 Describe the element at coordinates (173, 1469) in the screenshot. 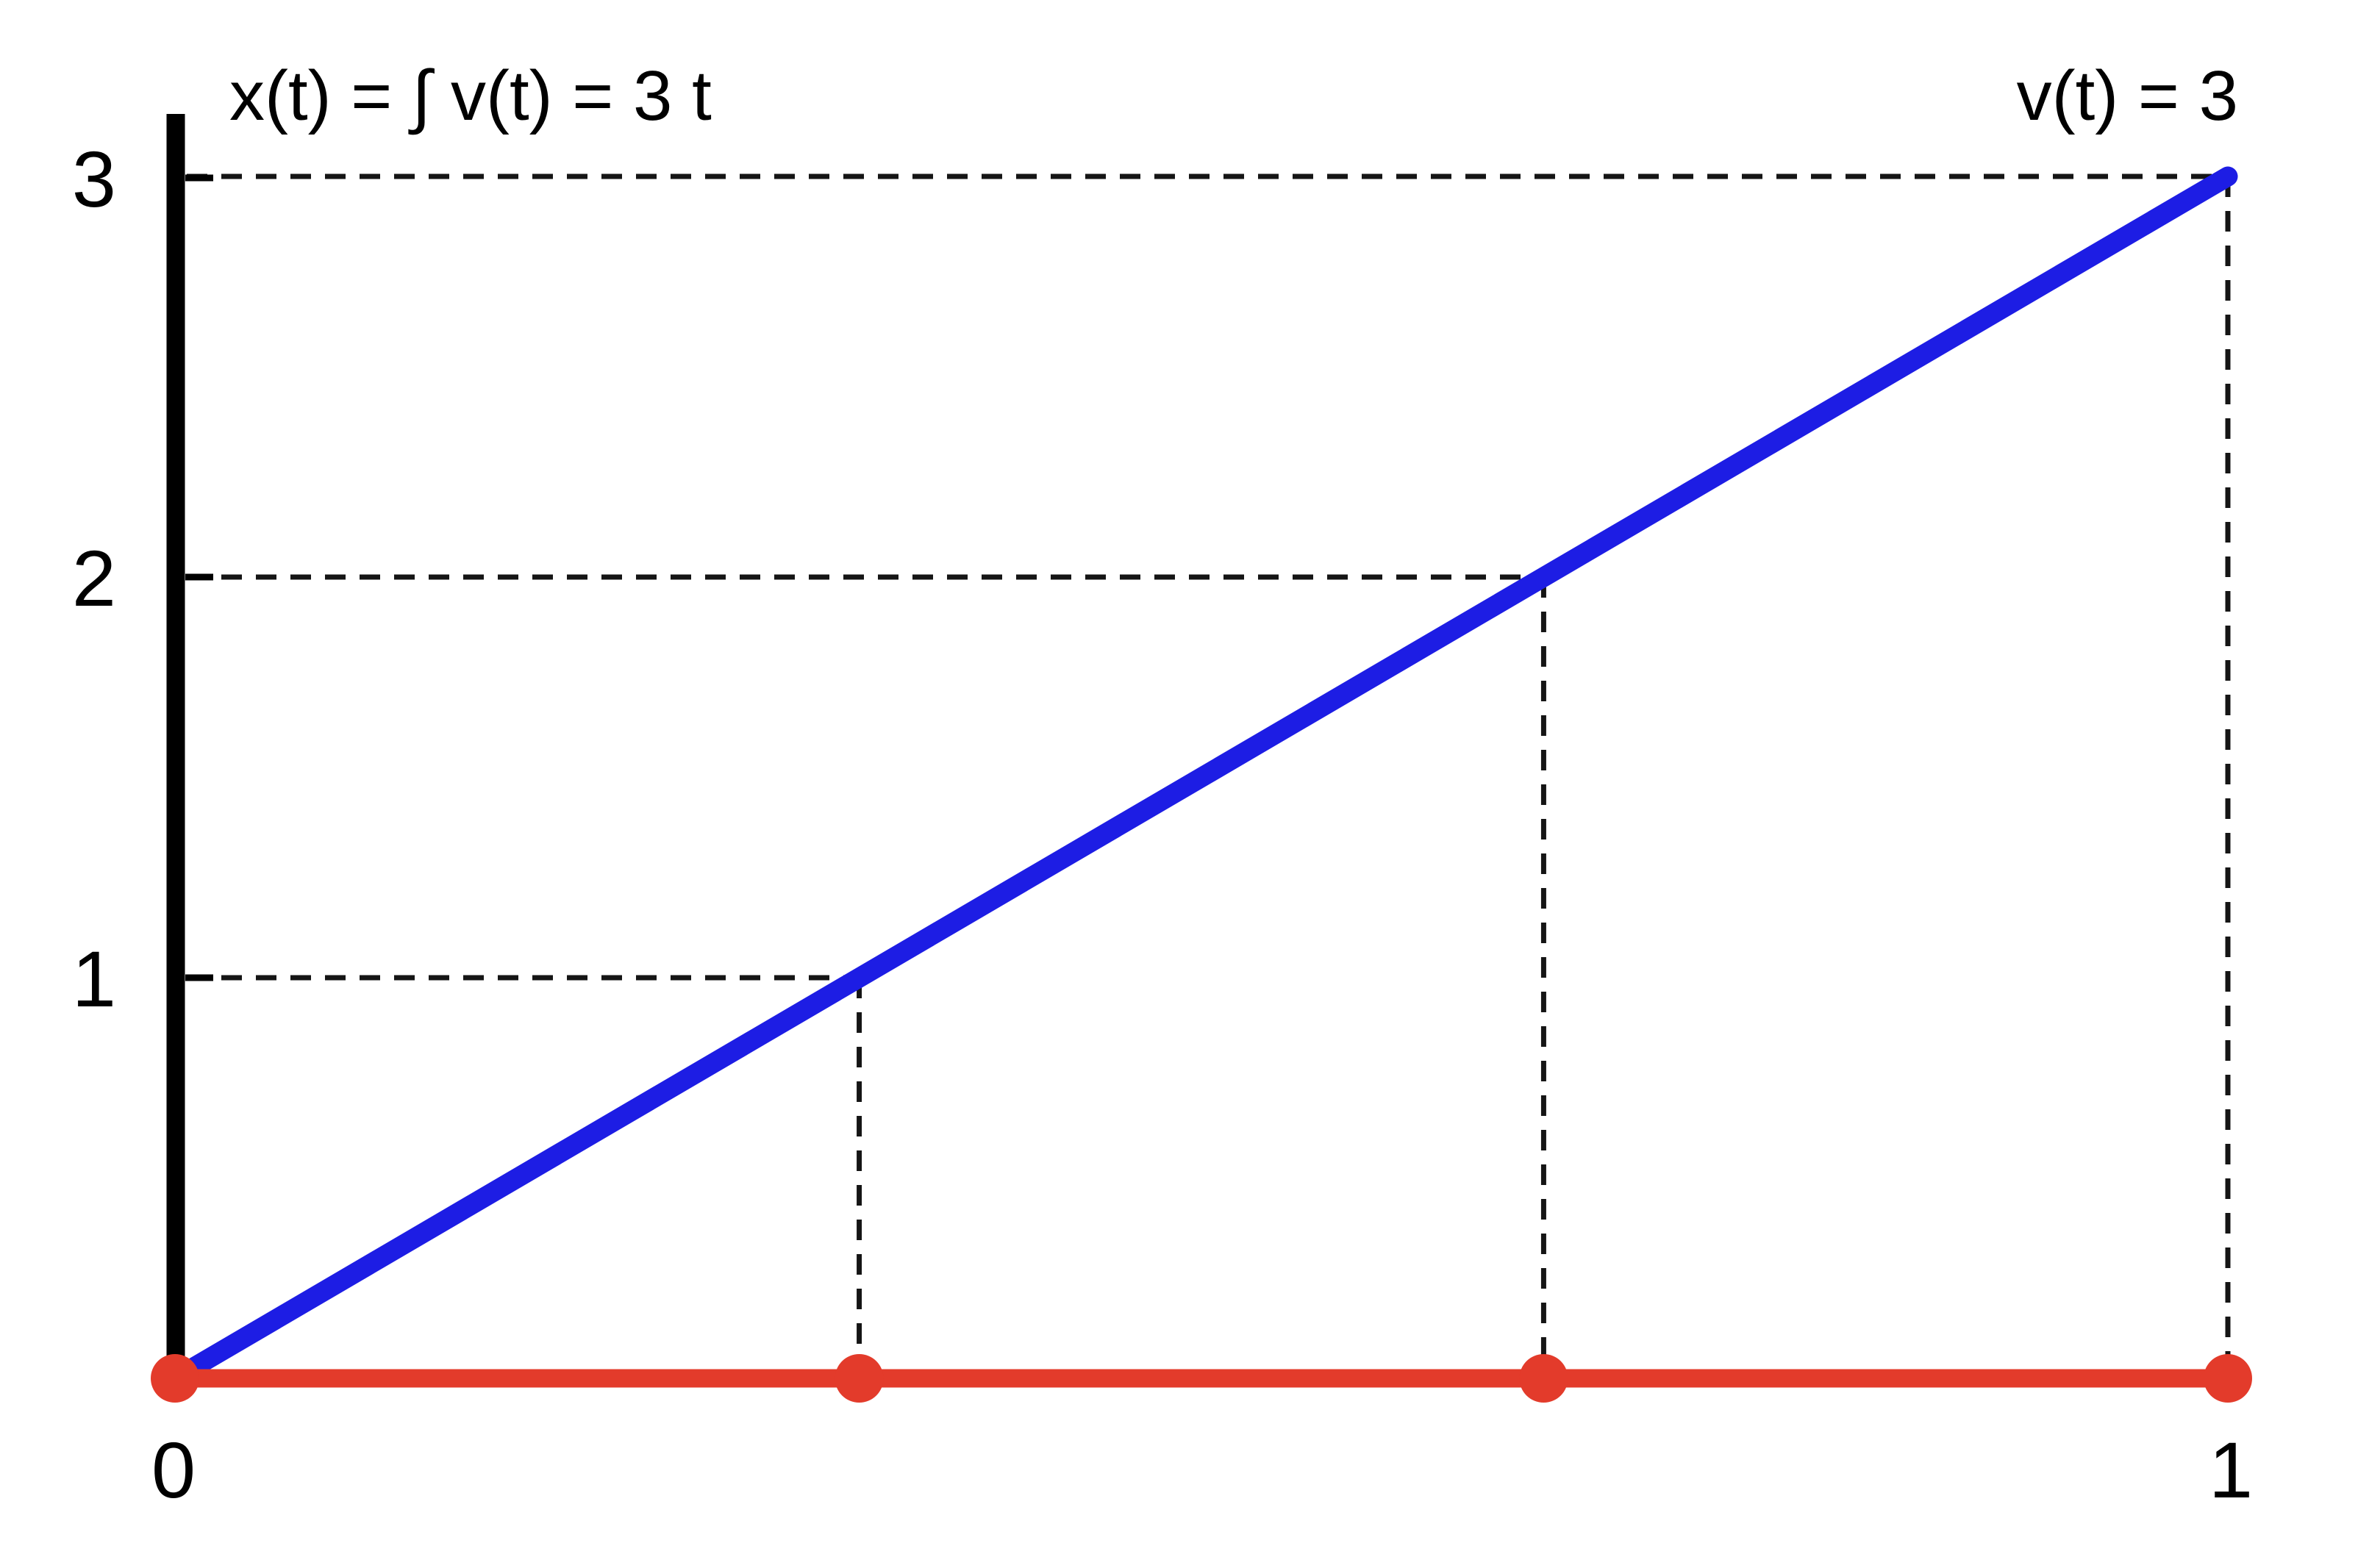

I see `x-tick-label-0: 0` at that location.